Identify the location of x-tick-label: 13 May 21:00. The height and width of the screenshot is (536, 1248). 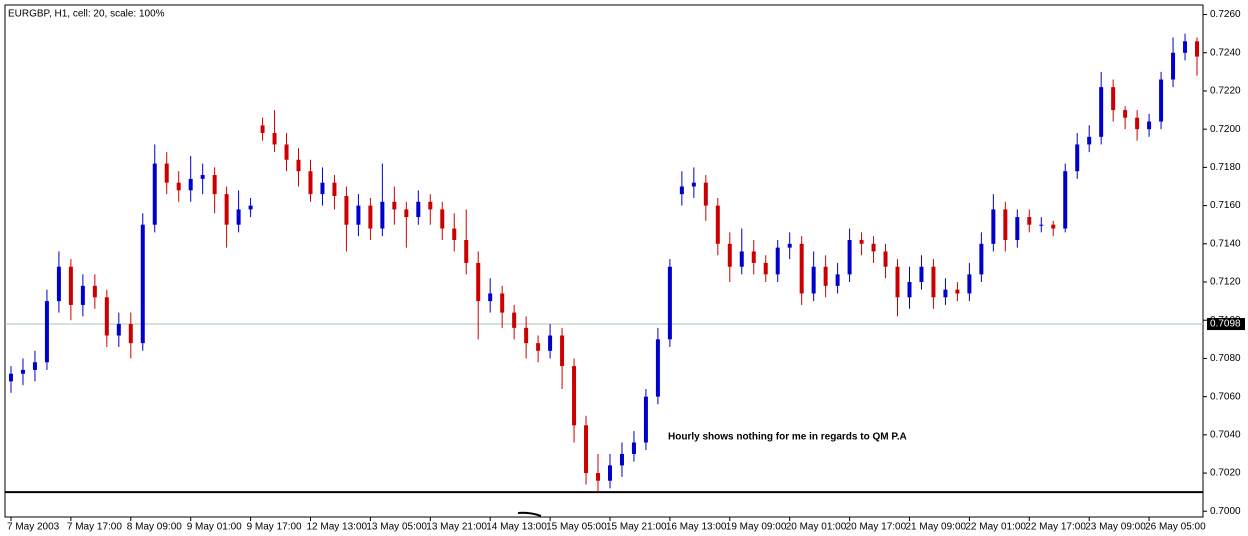
(456, 527).